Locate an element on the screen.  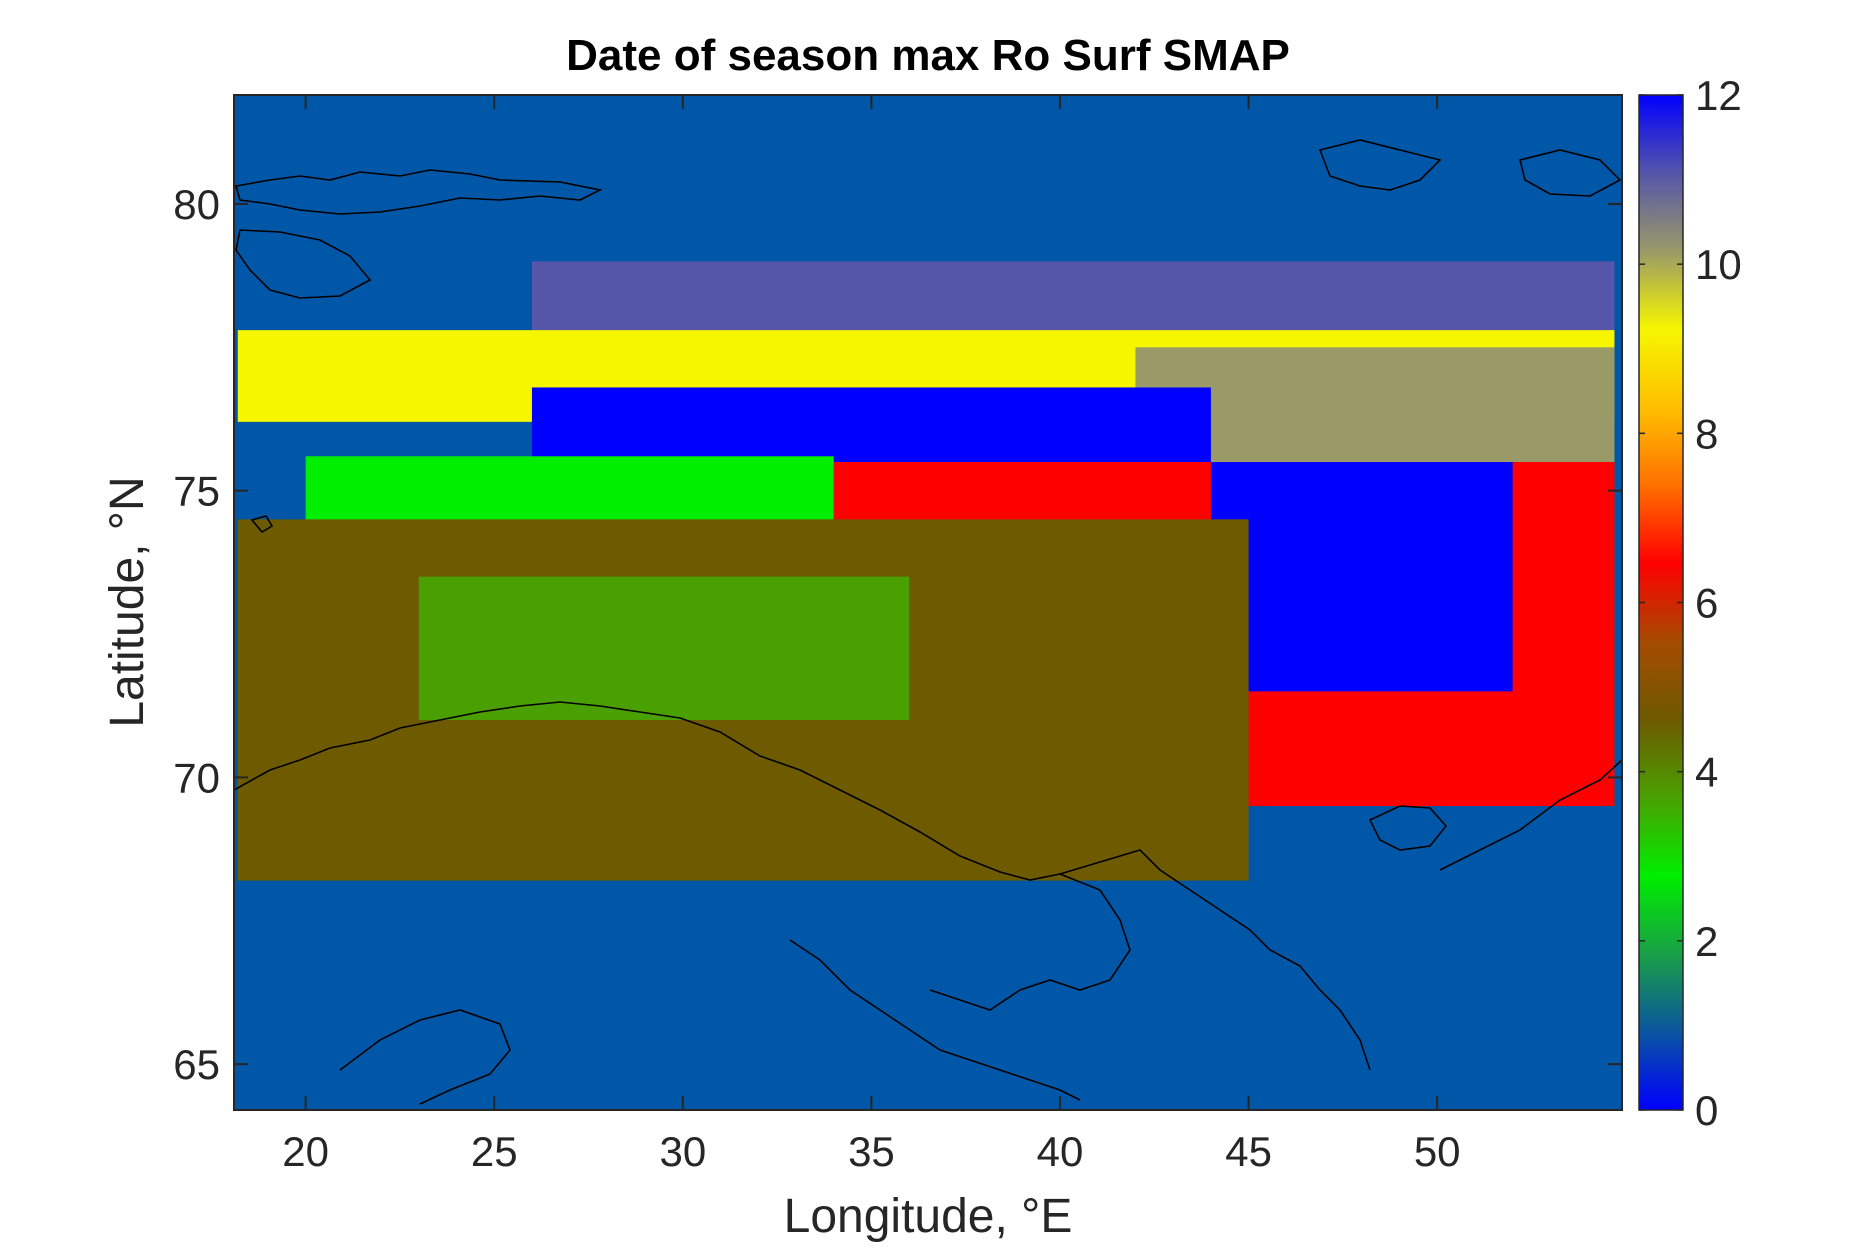
x-tick-label: 25 is located at coordinates (494, 1151).